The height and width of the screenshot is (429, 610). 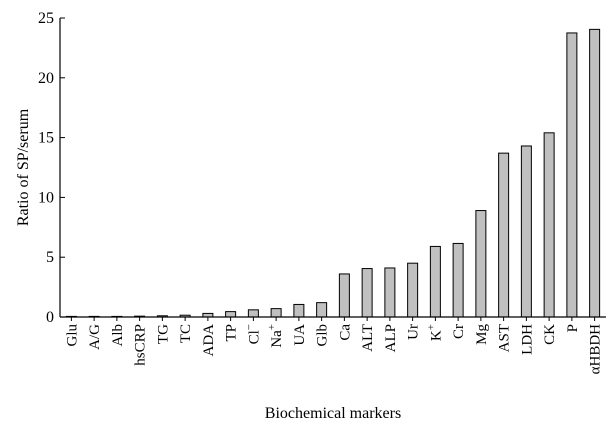 What do you see at coordinates (253, 313) in the screenshot?
I see `bar-cl` at bounding box center [253, 313].